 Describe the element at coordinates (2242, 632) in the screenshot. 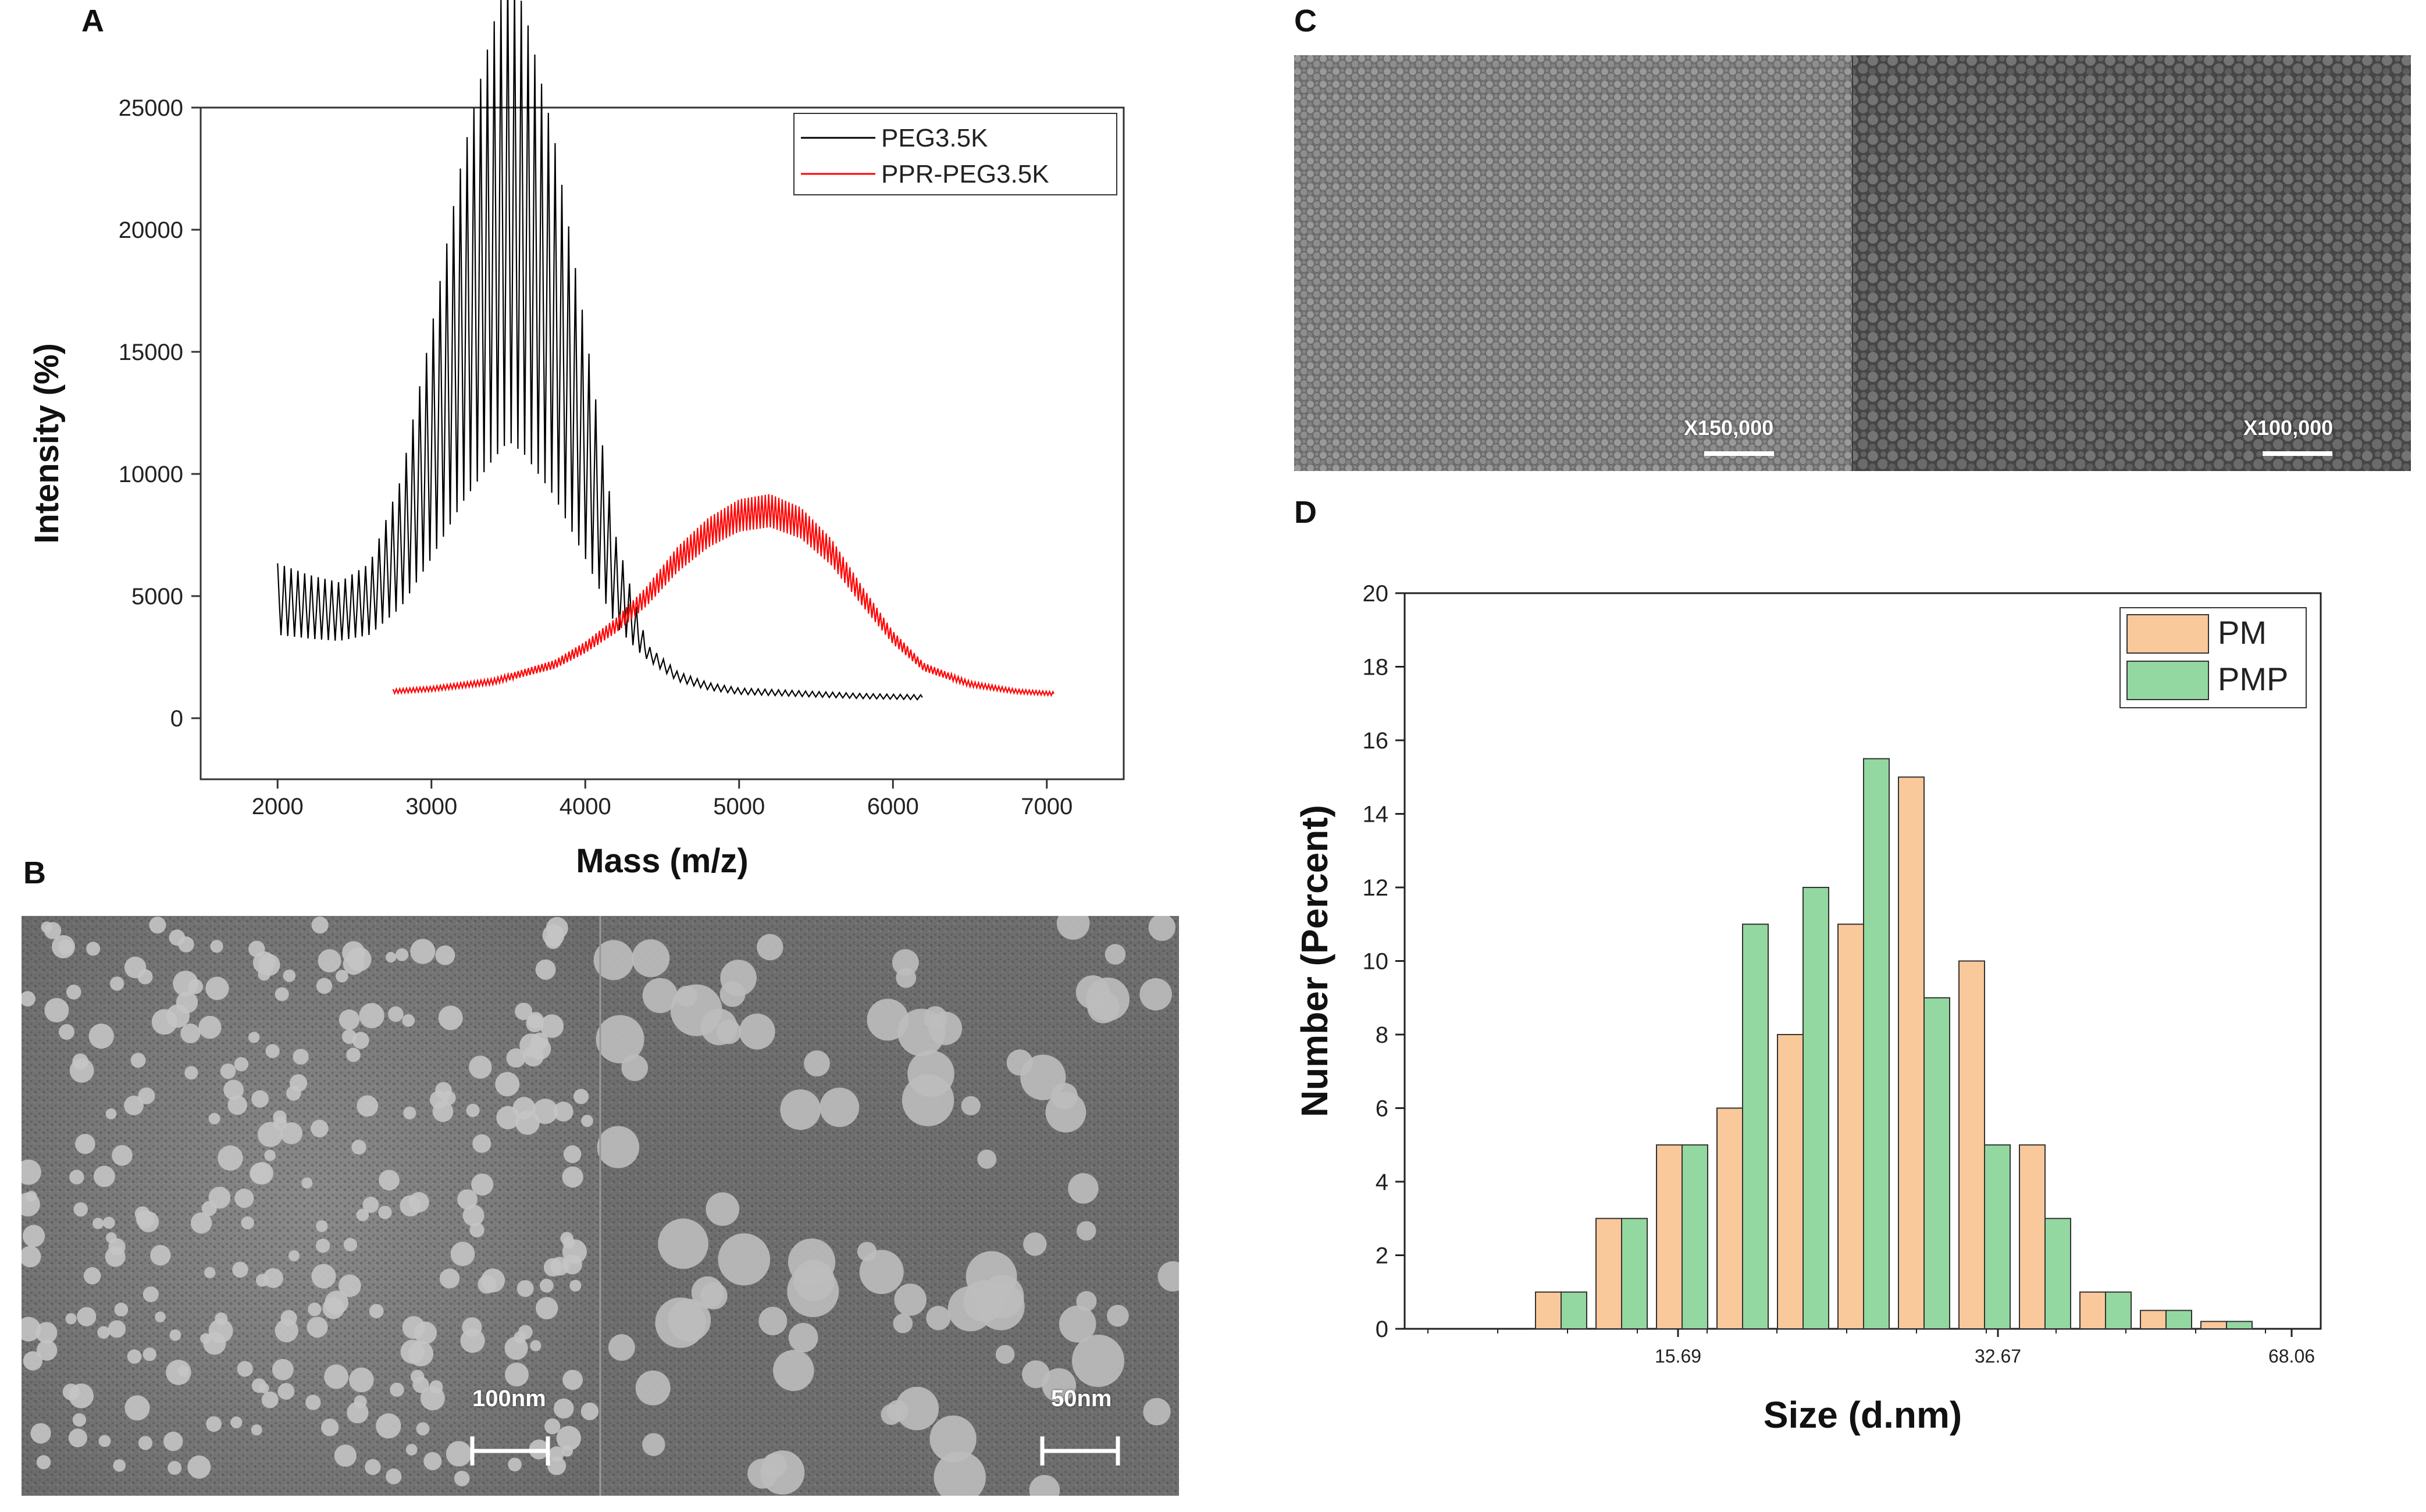

I see `legend-label: PM` at that location.